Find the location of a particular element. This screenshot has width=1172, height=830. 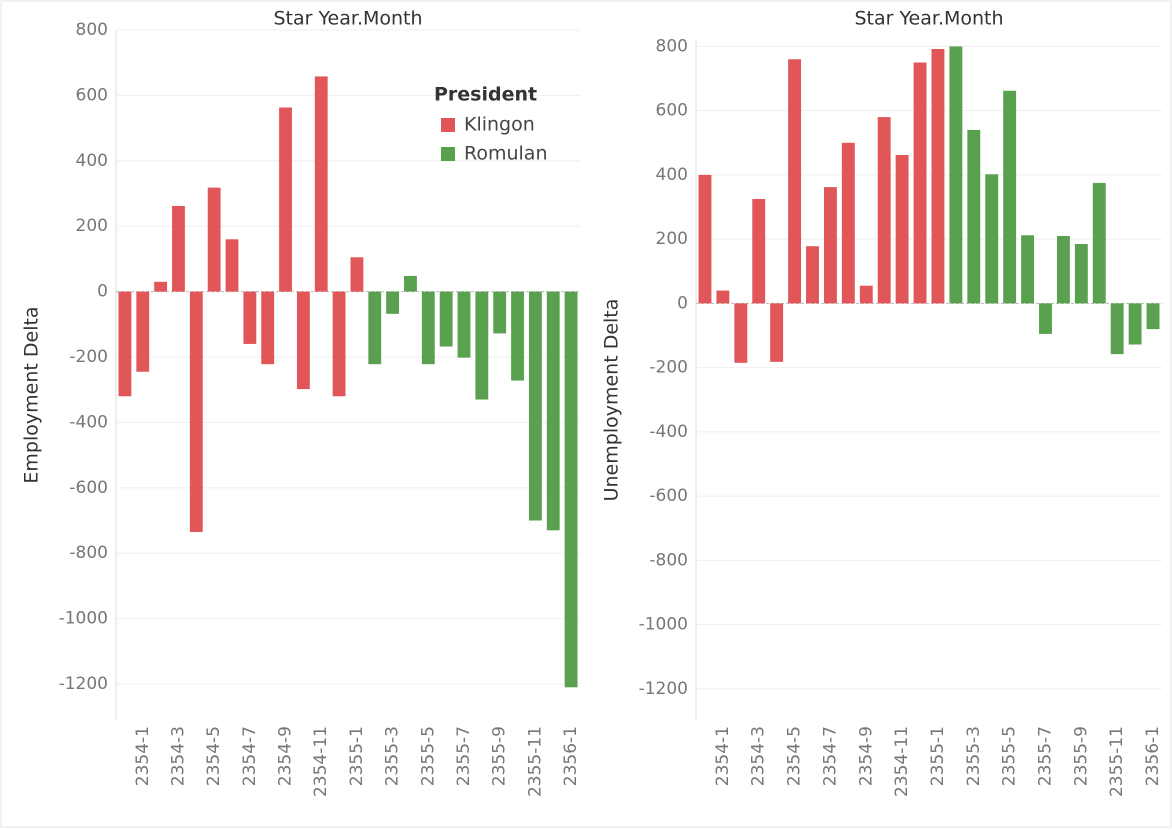

x-tick-label: 2354-3 is located at coordinates (178, 756).